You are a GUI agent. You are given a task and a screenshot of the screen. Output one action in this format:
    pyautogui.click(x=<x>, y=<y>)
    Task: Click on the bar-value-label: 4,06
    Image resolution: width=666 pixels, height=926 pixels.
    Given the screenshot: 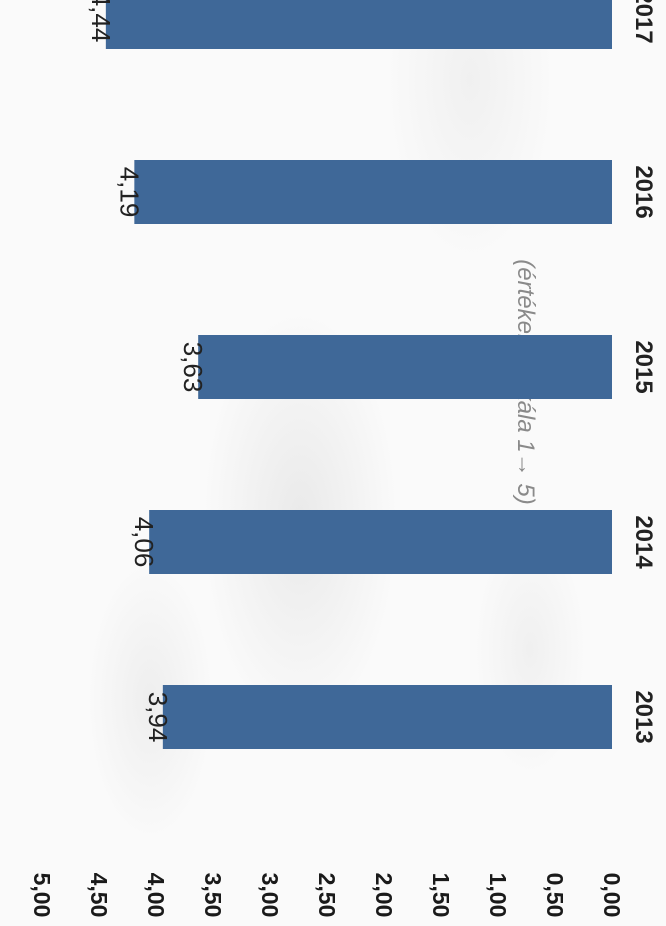 What is the action you would take?
    pyautogui.click(x=144, y=542)
    